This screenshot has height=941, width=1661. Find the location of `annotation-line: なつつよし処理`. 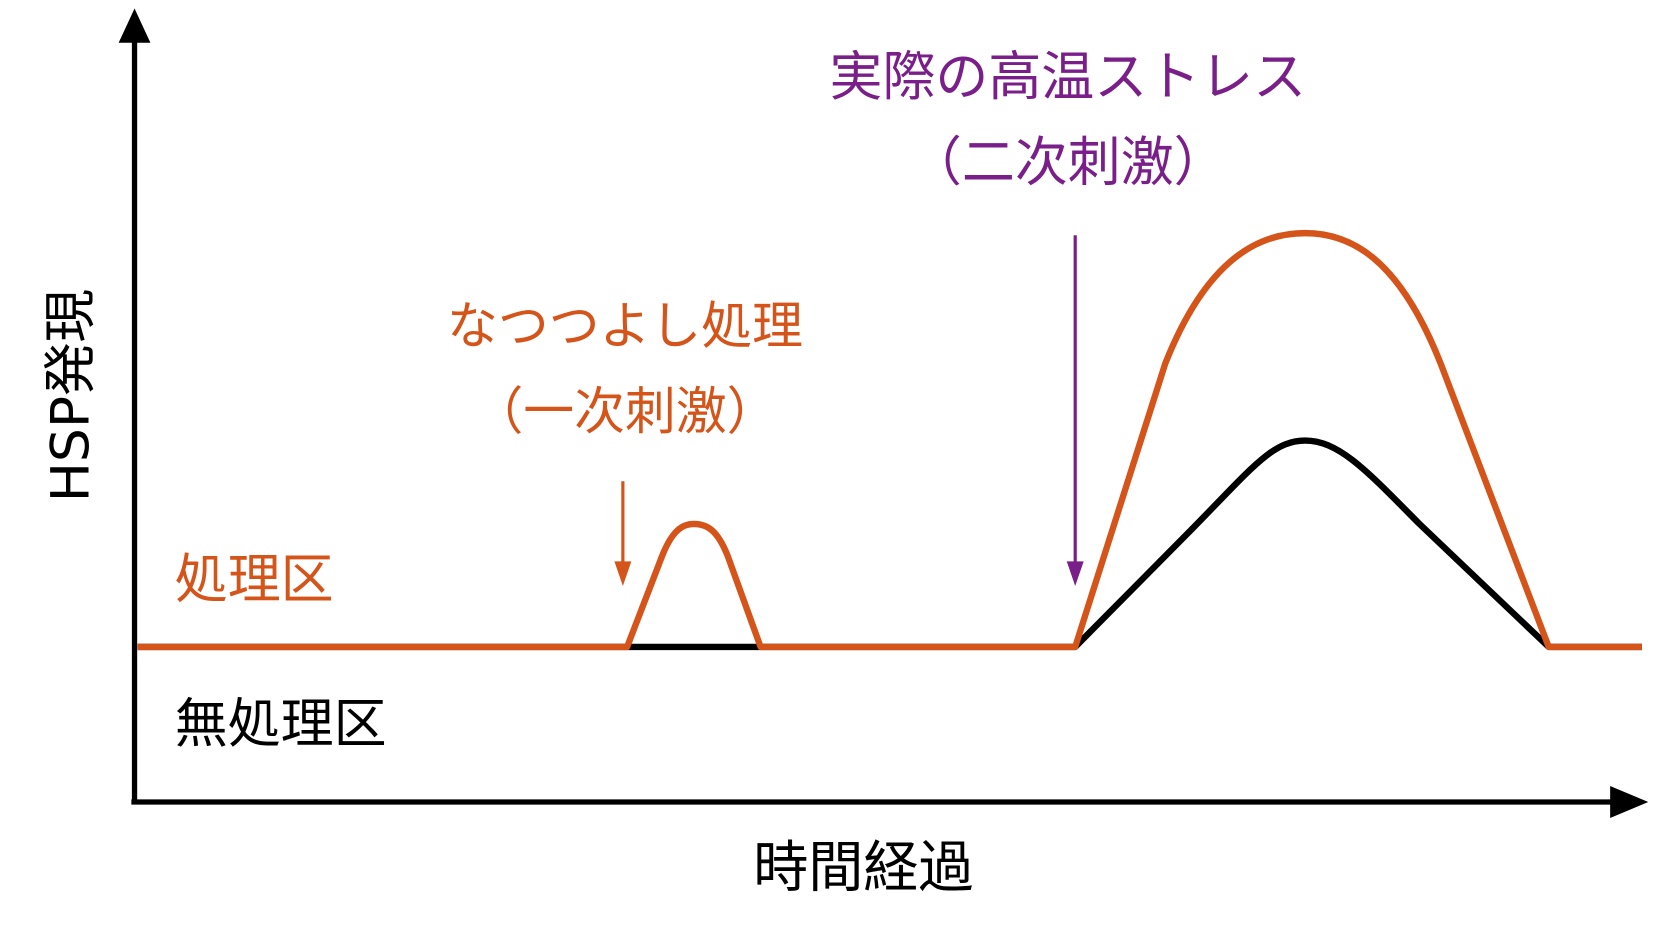

annotation-line: なつつよし処理 is located at coordinates (625, 326).